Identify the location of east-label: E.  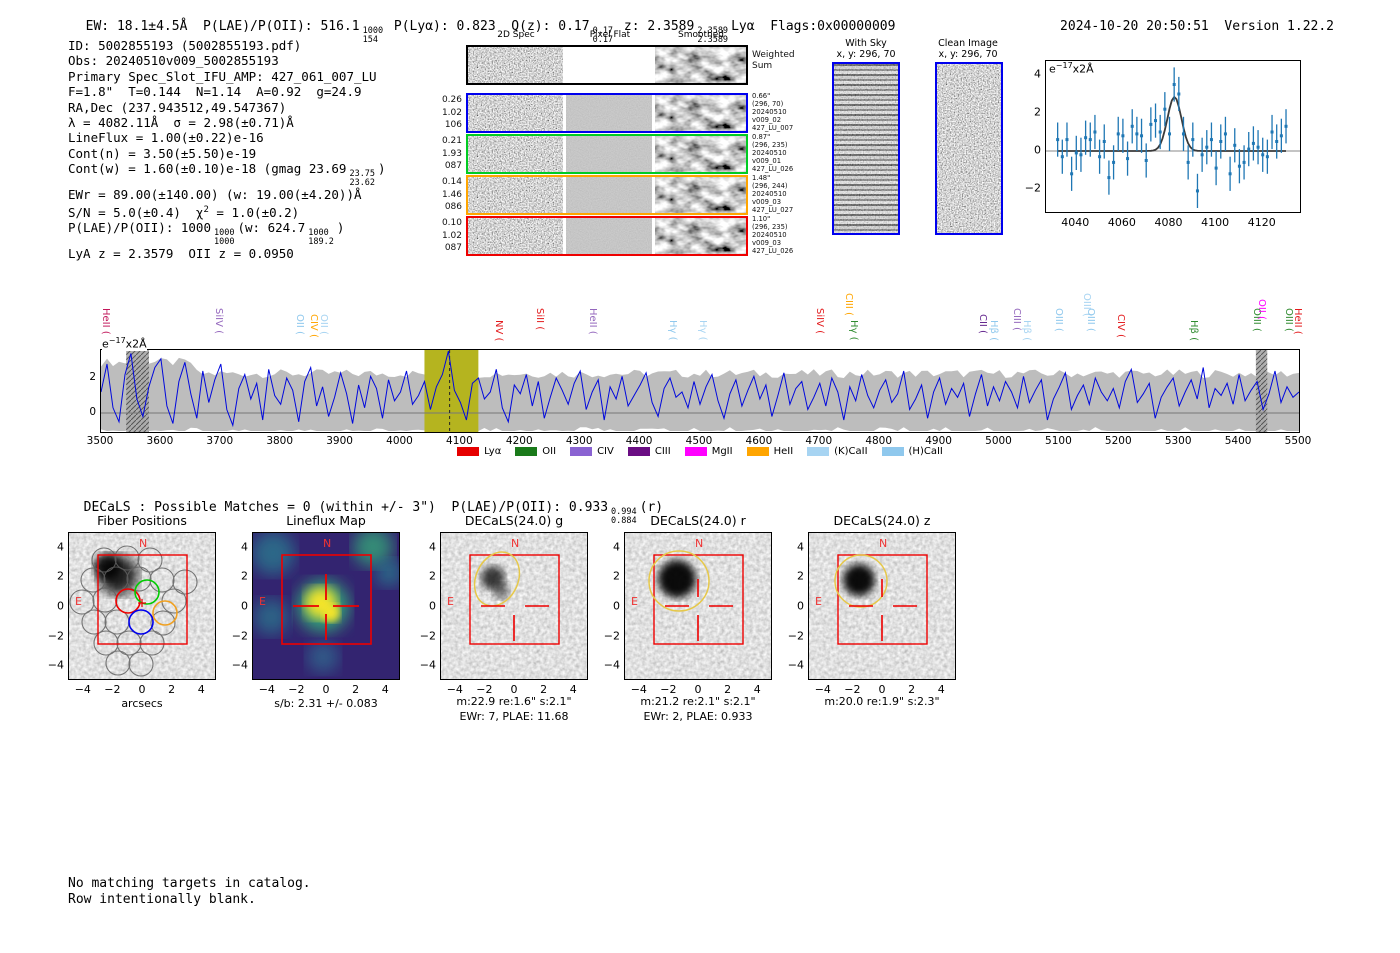
(450, 601).